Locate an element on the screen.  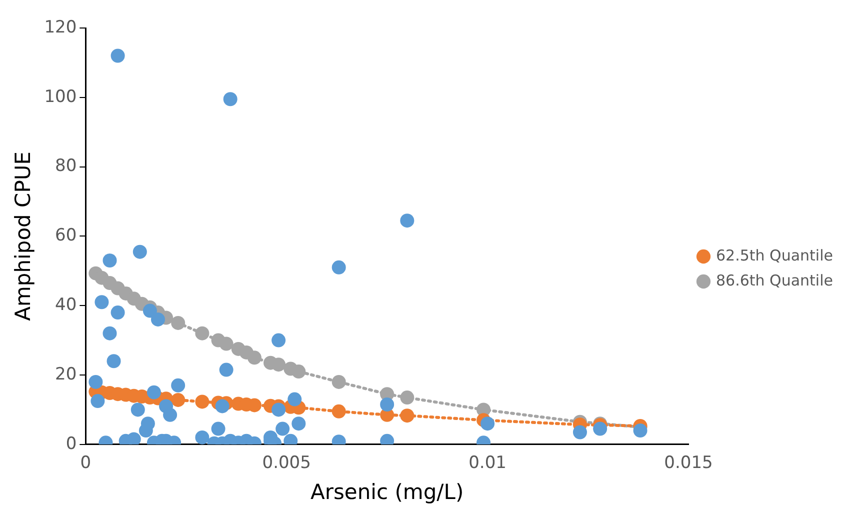
x-tick-label: 0.015 is located at coordinates (688, 463).